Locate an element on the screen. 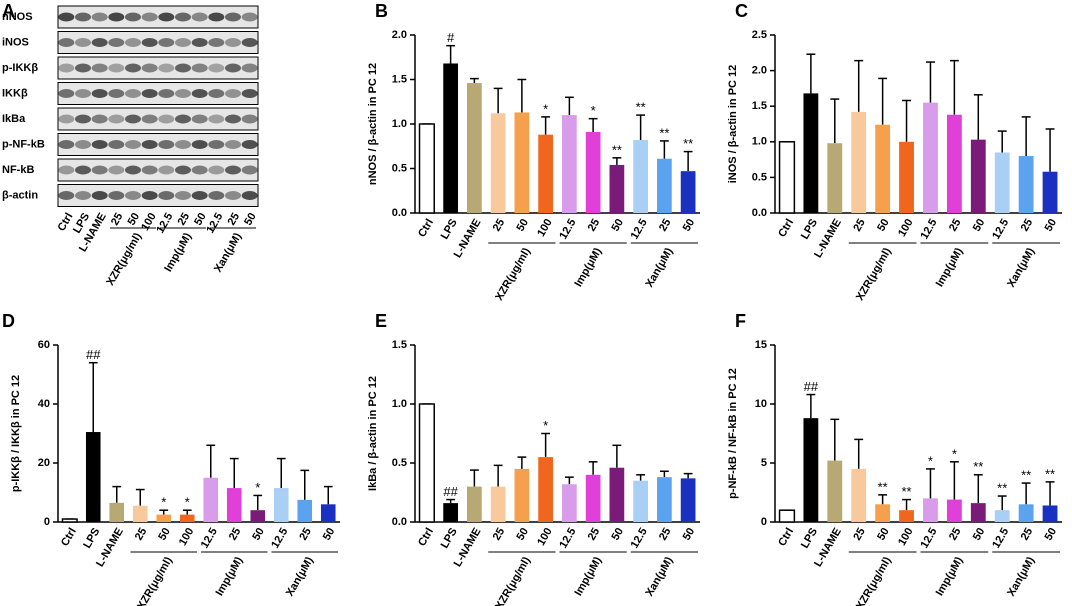 The image size is (1072, 606). lane-label: 25 is located at coordinates (184, 219).